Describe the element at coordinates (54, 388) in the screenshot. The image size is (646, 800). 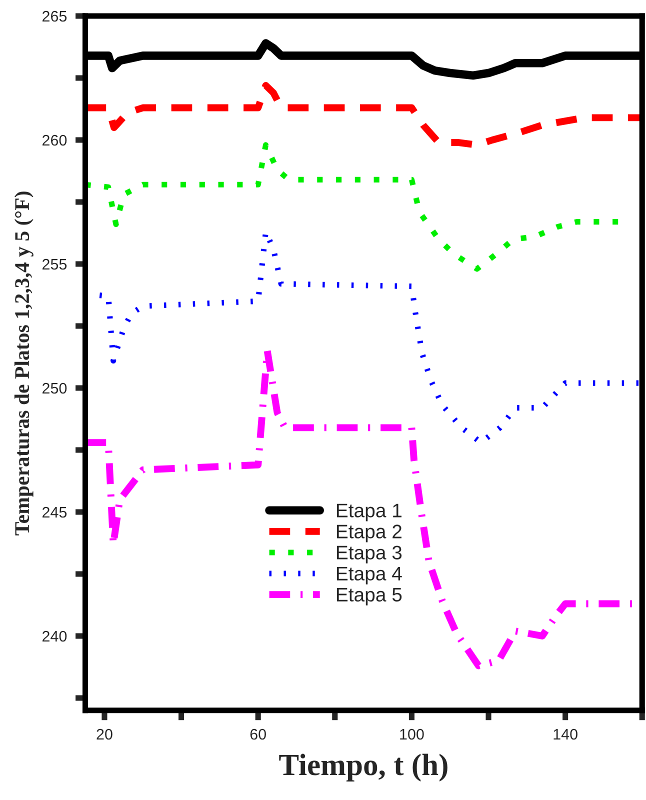
I see `y-tick-label: 250` at that location.